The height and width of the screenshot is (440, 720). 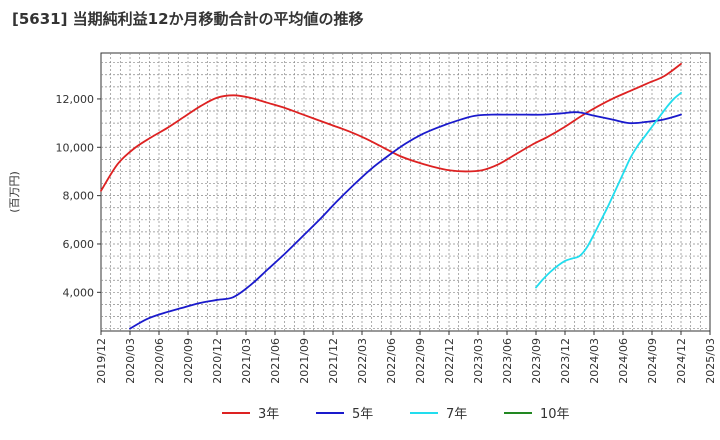 I want to click on x-tick-label: 2024/06, so click(x=623, y=361).